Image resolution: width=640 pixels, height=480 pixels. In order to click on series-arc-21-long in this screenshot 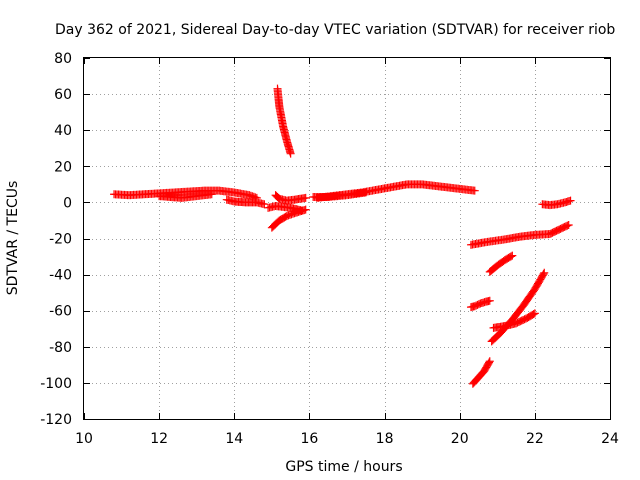, I will do `click(518, 307)`.